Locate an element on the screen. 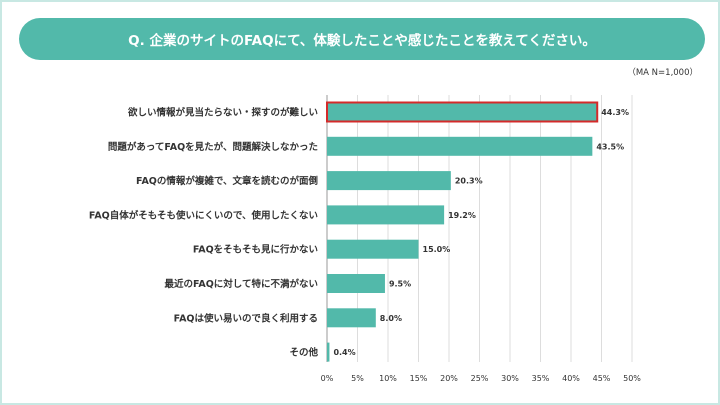 The width and height of the screenshot is (720, 405). x-tick-label: 20% is located at coordinates (449, 378).